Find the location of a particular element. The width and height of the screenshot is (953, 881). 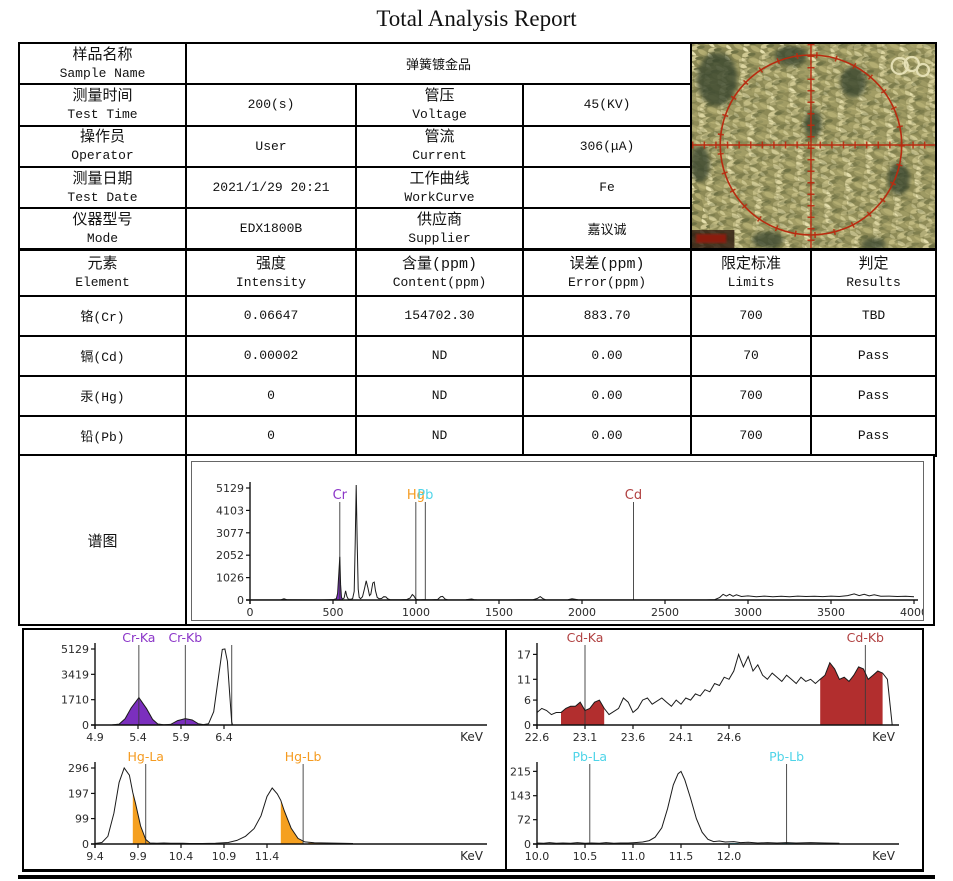

instrument-model-label: 仪器型号 Mode is located at coordinates (102, 229).